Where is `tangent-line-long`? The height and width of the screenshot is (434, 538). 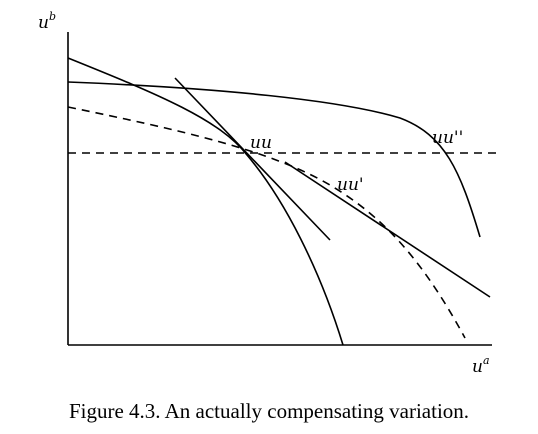 tangent-line-long is located at coordinates (387, 229).